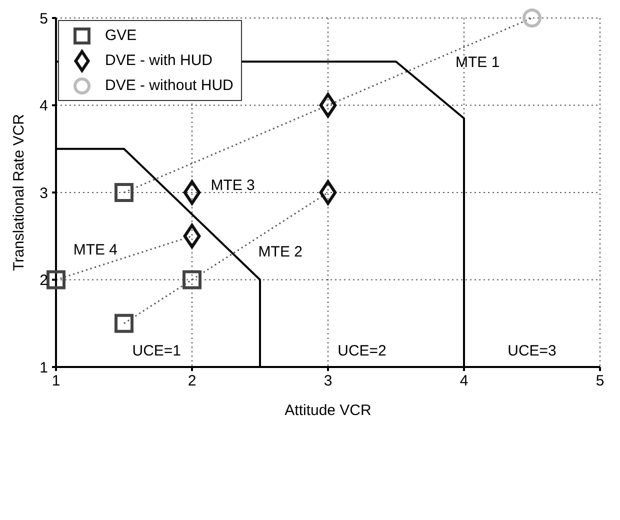  I want to click on y-tick-label: 5, so click(44, 19).